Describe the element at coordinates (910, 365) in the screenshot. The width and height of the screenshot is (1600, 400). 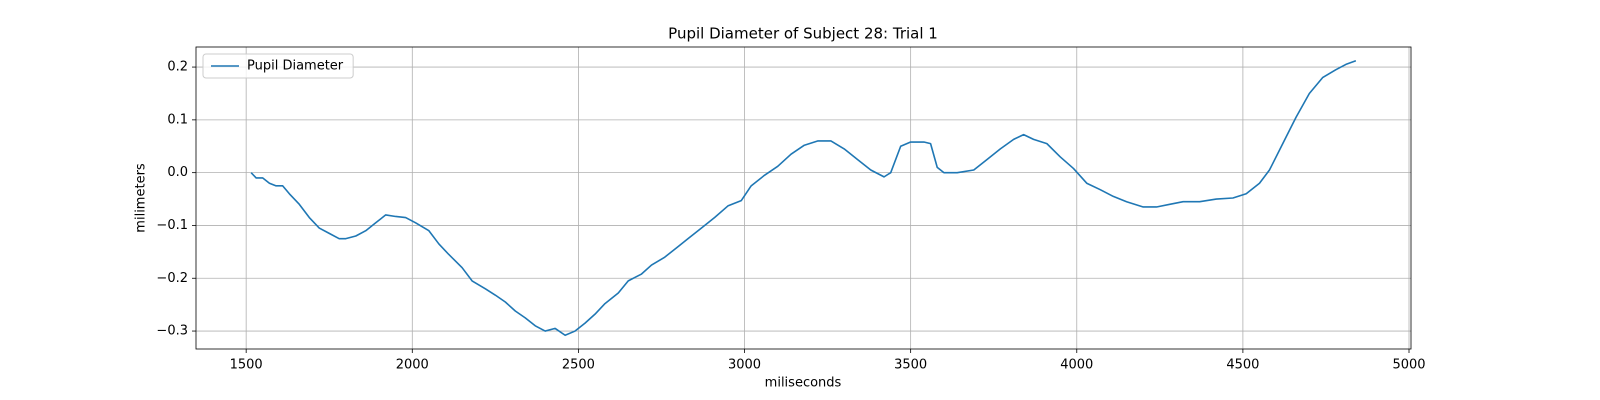
I see `x-tick-label: 3500` at that location.